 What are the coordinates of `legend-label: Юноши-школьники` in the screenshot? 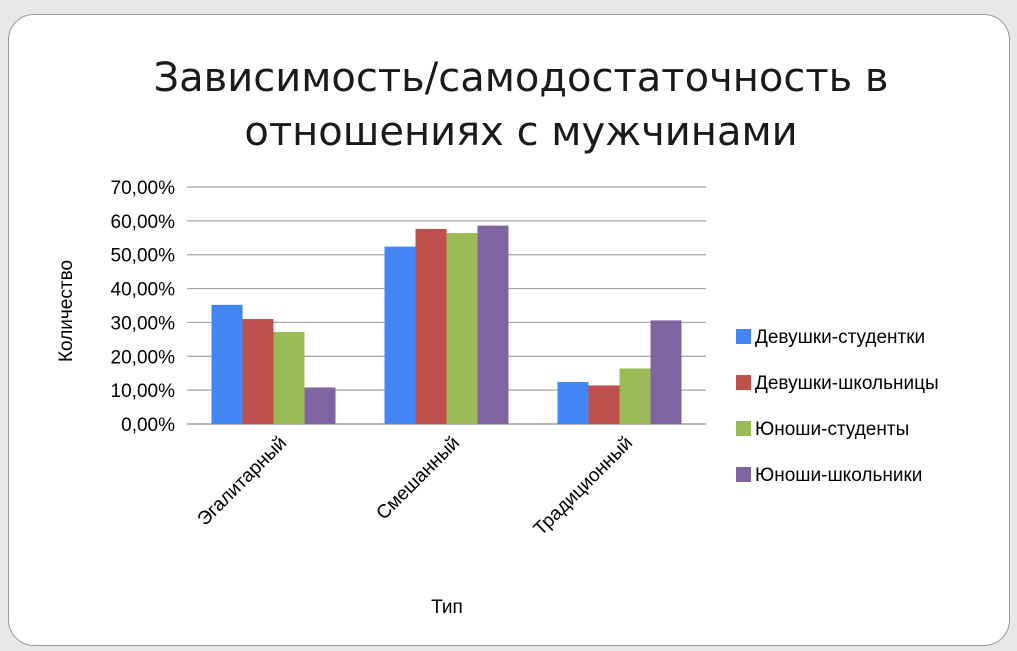 It's located at (838, 475).